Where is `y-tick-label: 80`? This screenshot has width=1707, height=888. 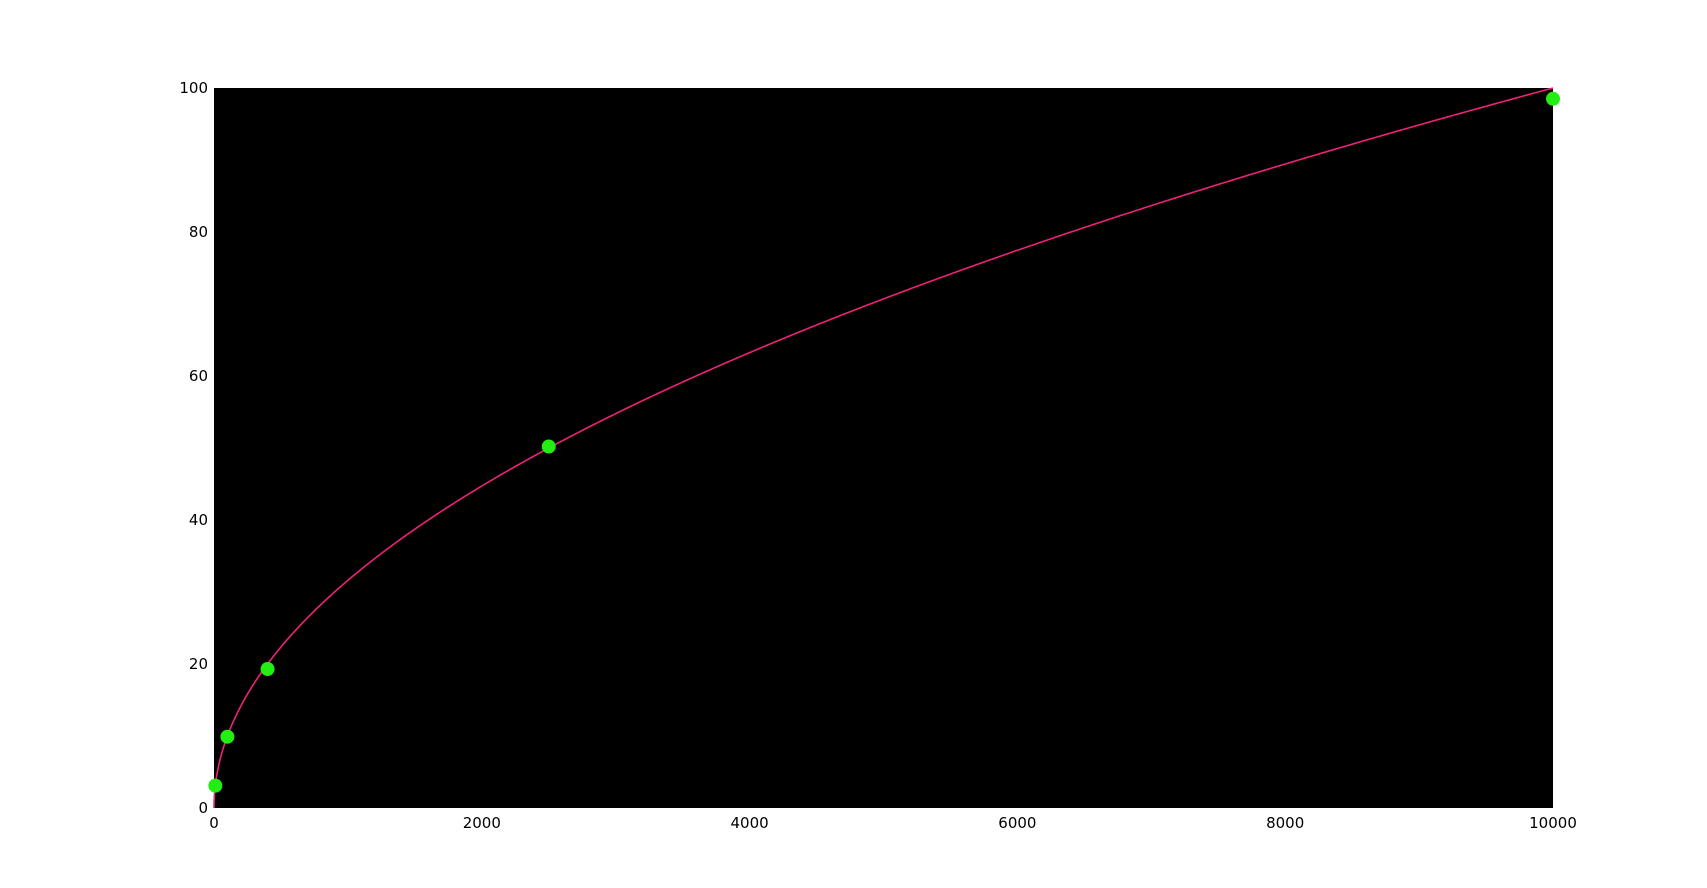 y-tick-label: 80 is located at coordinates (198, 232).